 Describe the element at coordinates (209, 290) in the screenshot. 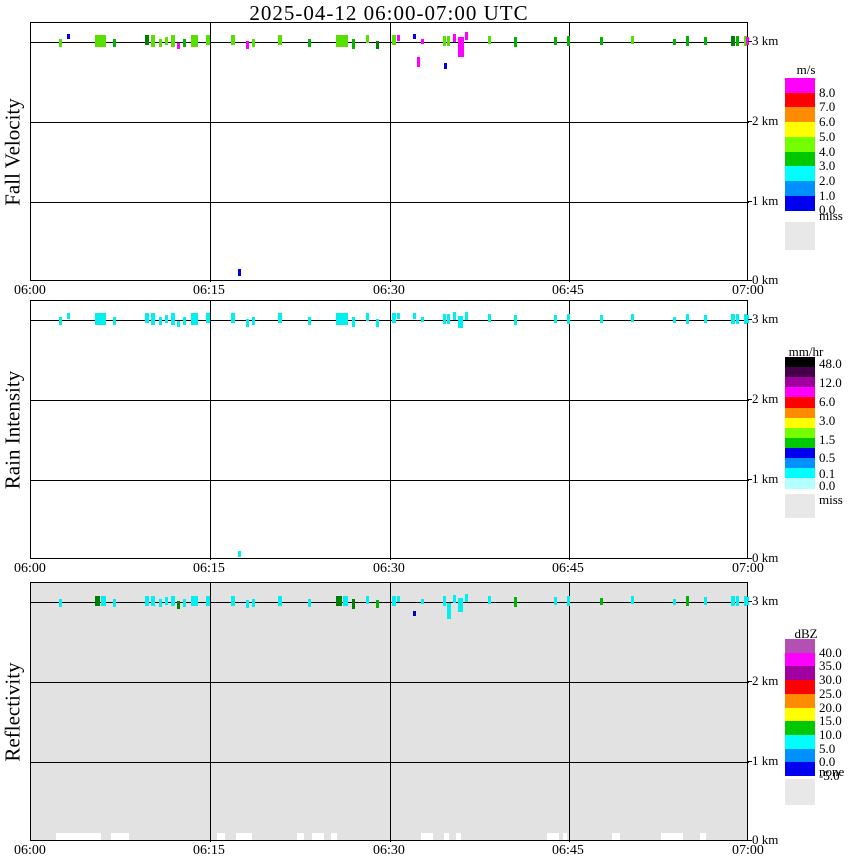

I see `time-tick-label: 06:15` at that location.